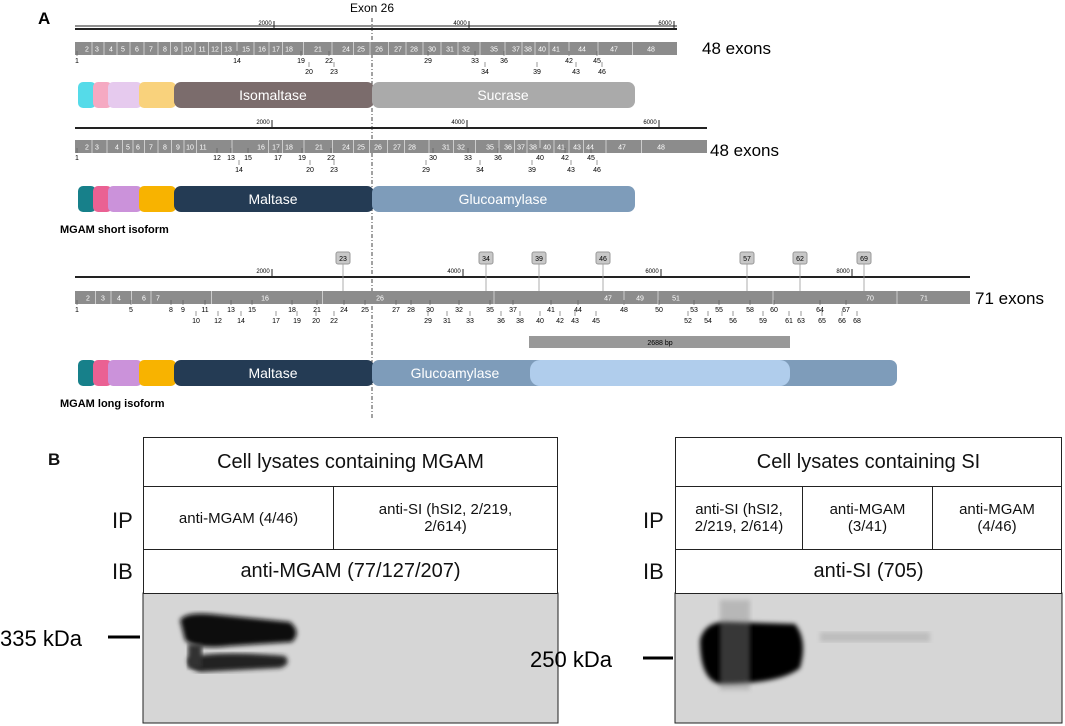 This screenshot has height=726, width=1065. Describe the element at coordinates (867, 518) in the screenshot. I see `ip-cell: anti-MGAM (3/41)` at that location.